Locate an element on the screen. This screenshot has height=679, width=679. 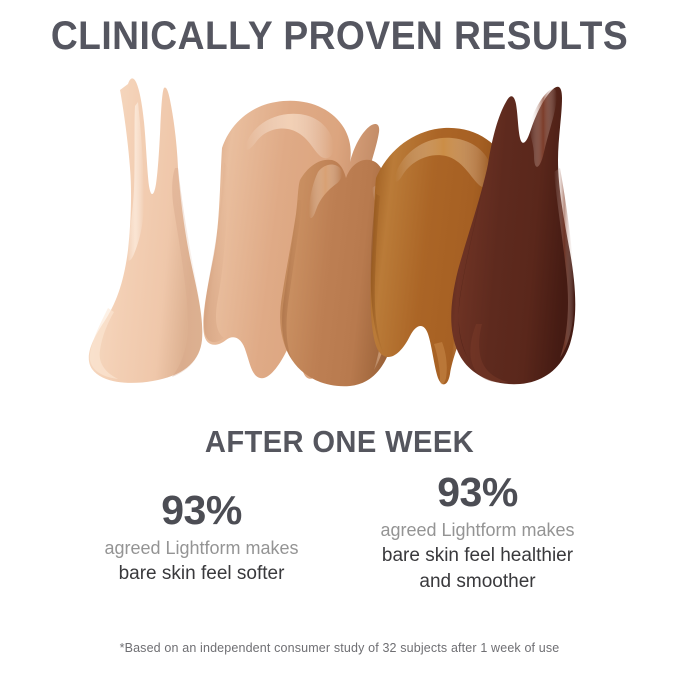
swatch-1-shadow is located at coordinates (187, 272).